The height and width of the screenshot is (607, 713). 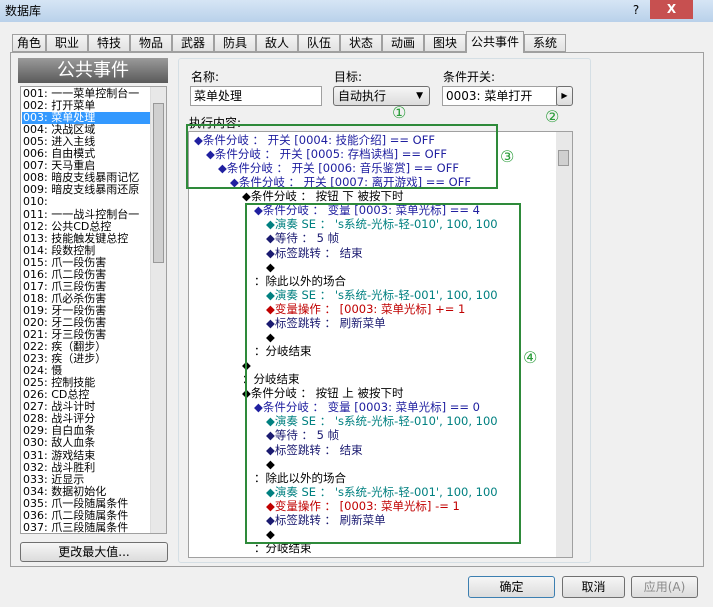 I want to click on list-item: 029: 自白血条, so click(x=59, y=431).